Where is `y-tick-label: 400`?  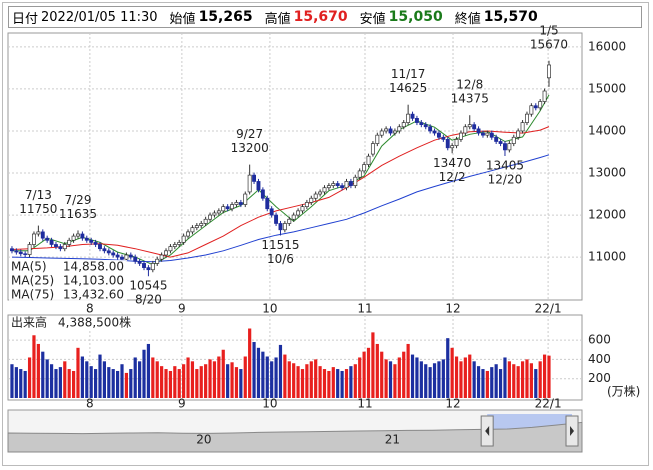 y-tick-label: 400 is located at coordinates (599, 359).